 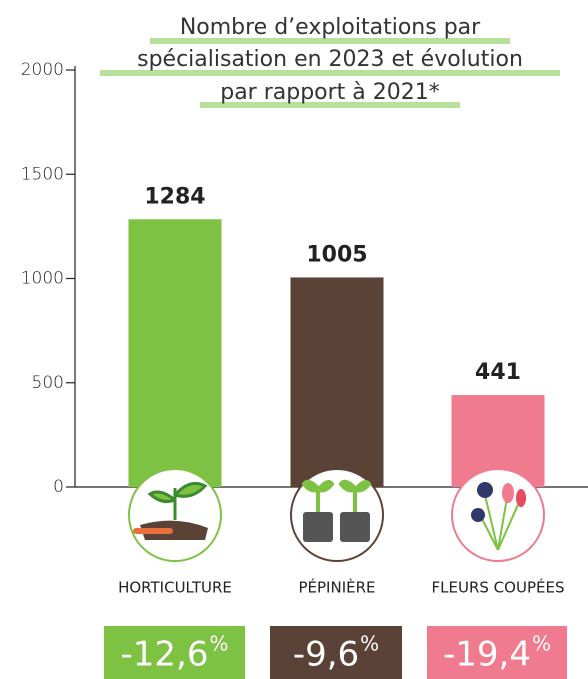 What do you see at coordinates (498, 587) in the screenshot?
I see `x-tick-label: FLEURS COUPÉES` at bounding box center [498, 587].